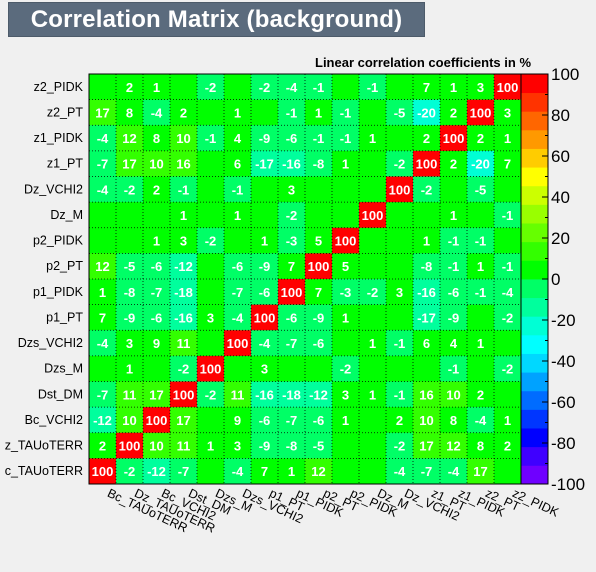 This screenshot has height=572, width=596. What do you see at coordinates (319, 317) in the screenshot?
I see `cell-value-label: -9` at bounding box center [319, 317].